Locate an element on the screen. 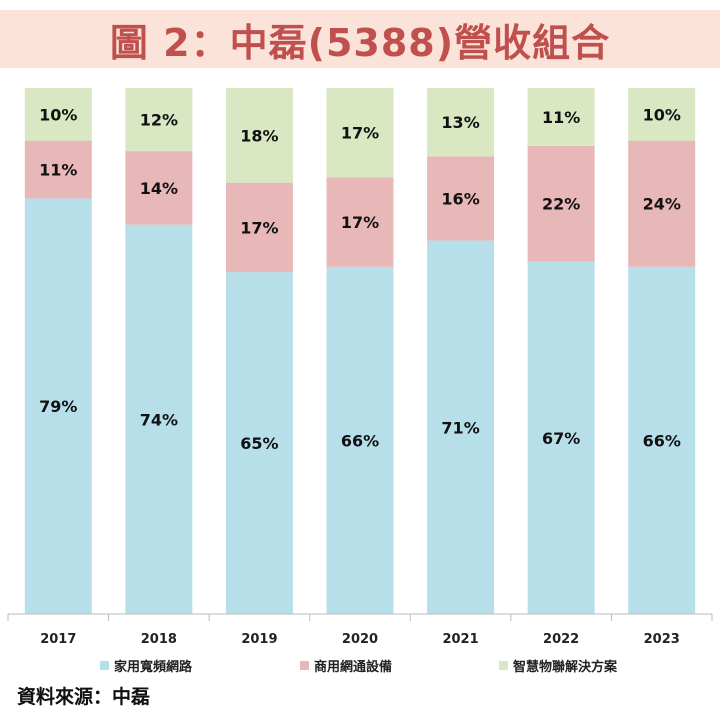 Image resolution: width=720 pixels, height=720 pixels. data-label: 16% is located at coordinates (460, 198).